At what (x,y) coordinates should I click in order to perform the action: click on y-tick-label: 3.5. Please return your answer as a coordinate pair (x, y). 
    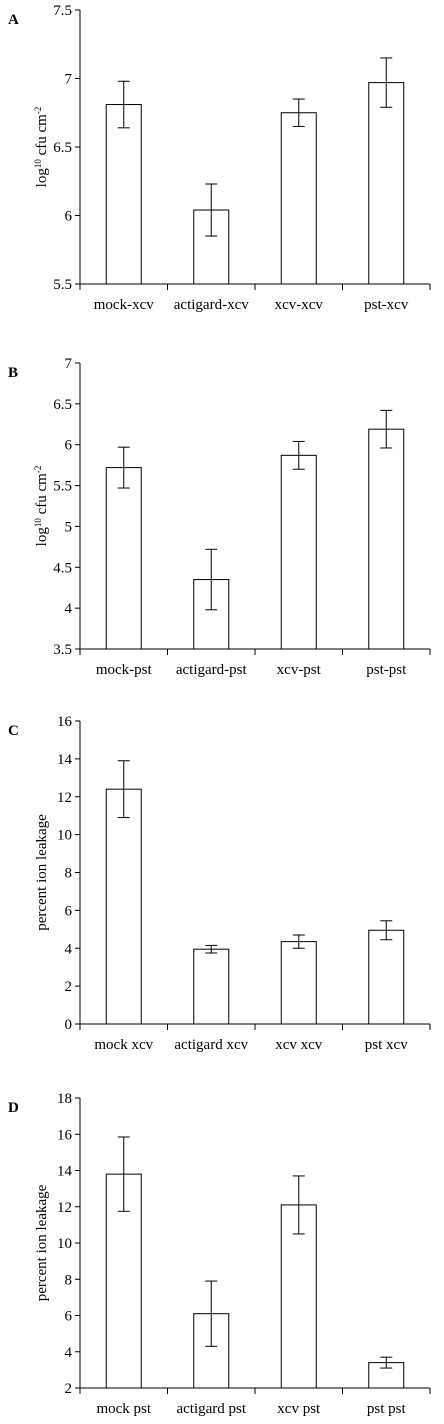
    Looking at the image, I should click on (62, 650).